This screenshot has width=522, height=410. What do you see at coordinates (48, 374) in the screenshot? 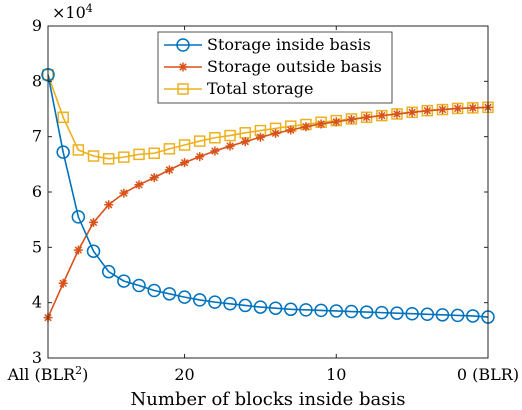
I see `x-tick-label: All (BLR2)` at bounding box center [48, 374].